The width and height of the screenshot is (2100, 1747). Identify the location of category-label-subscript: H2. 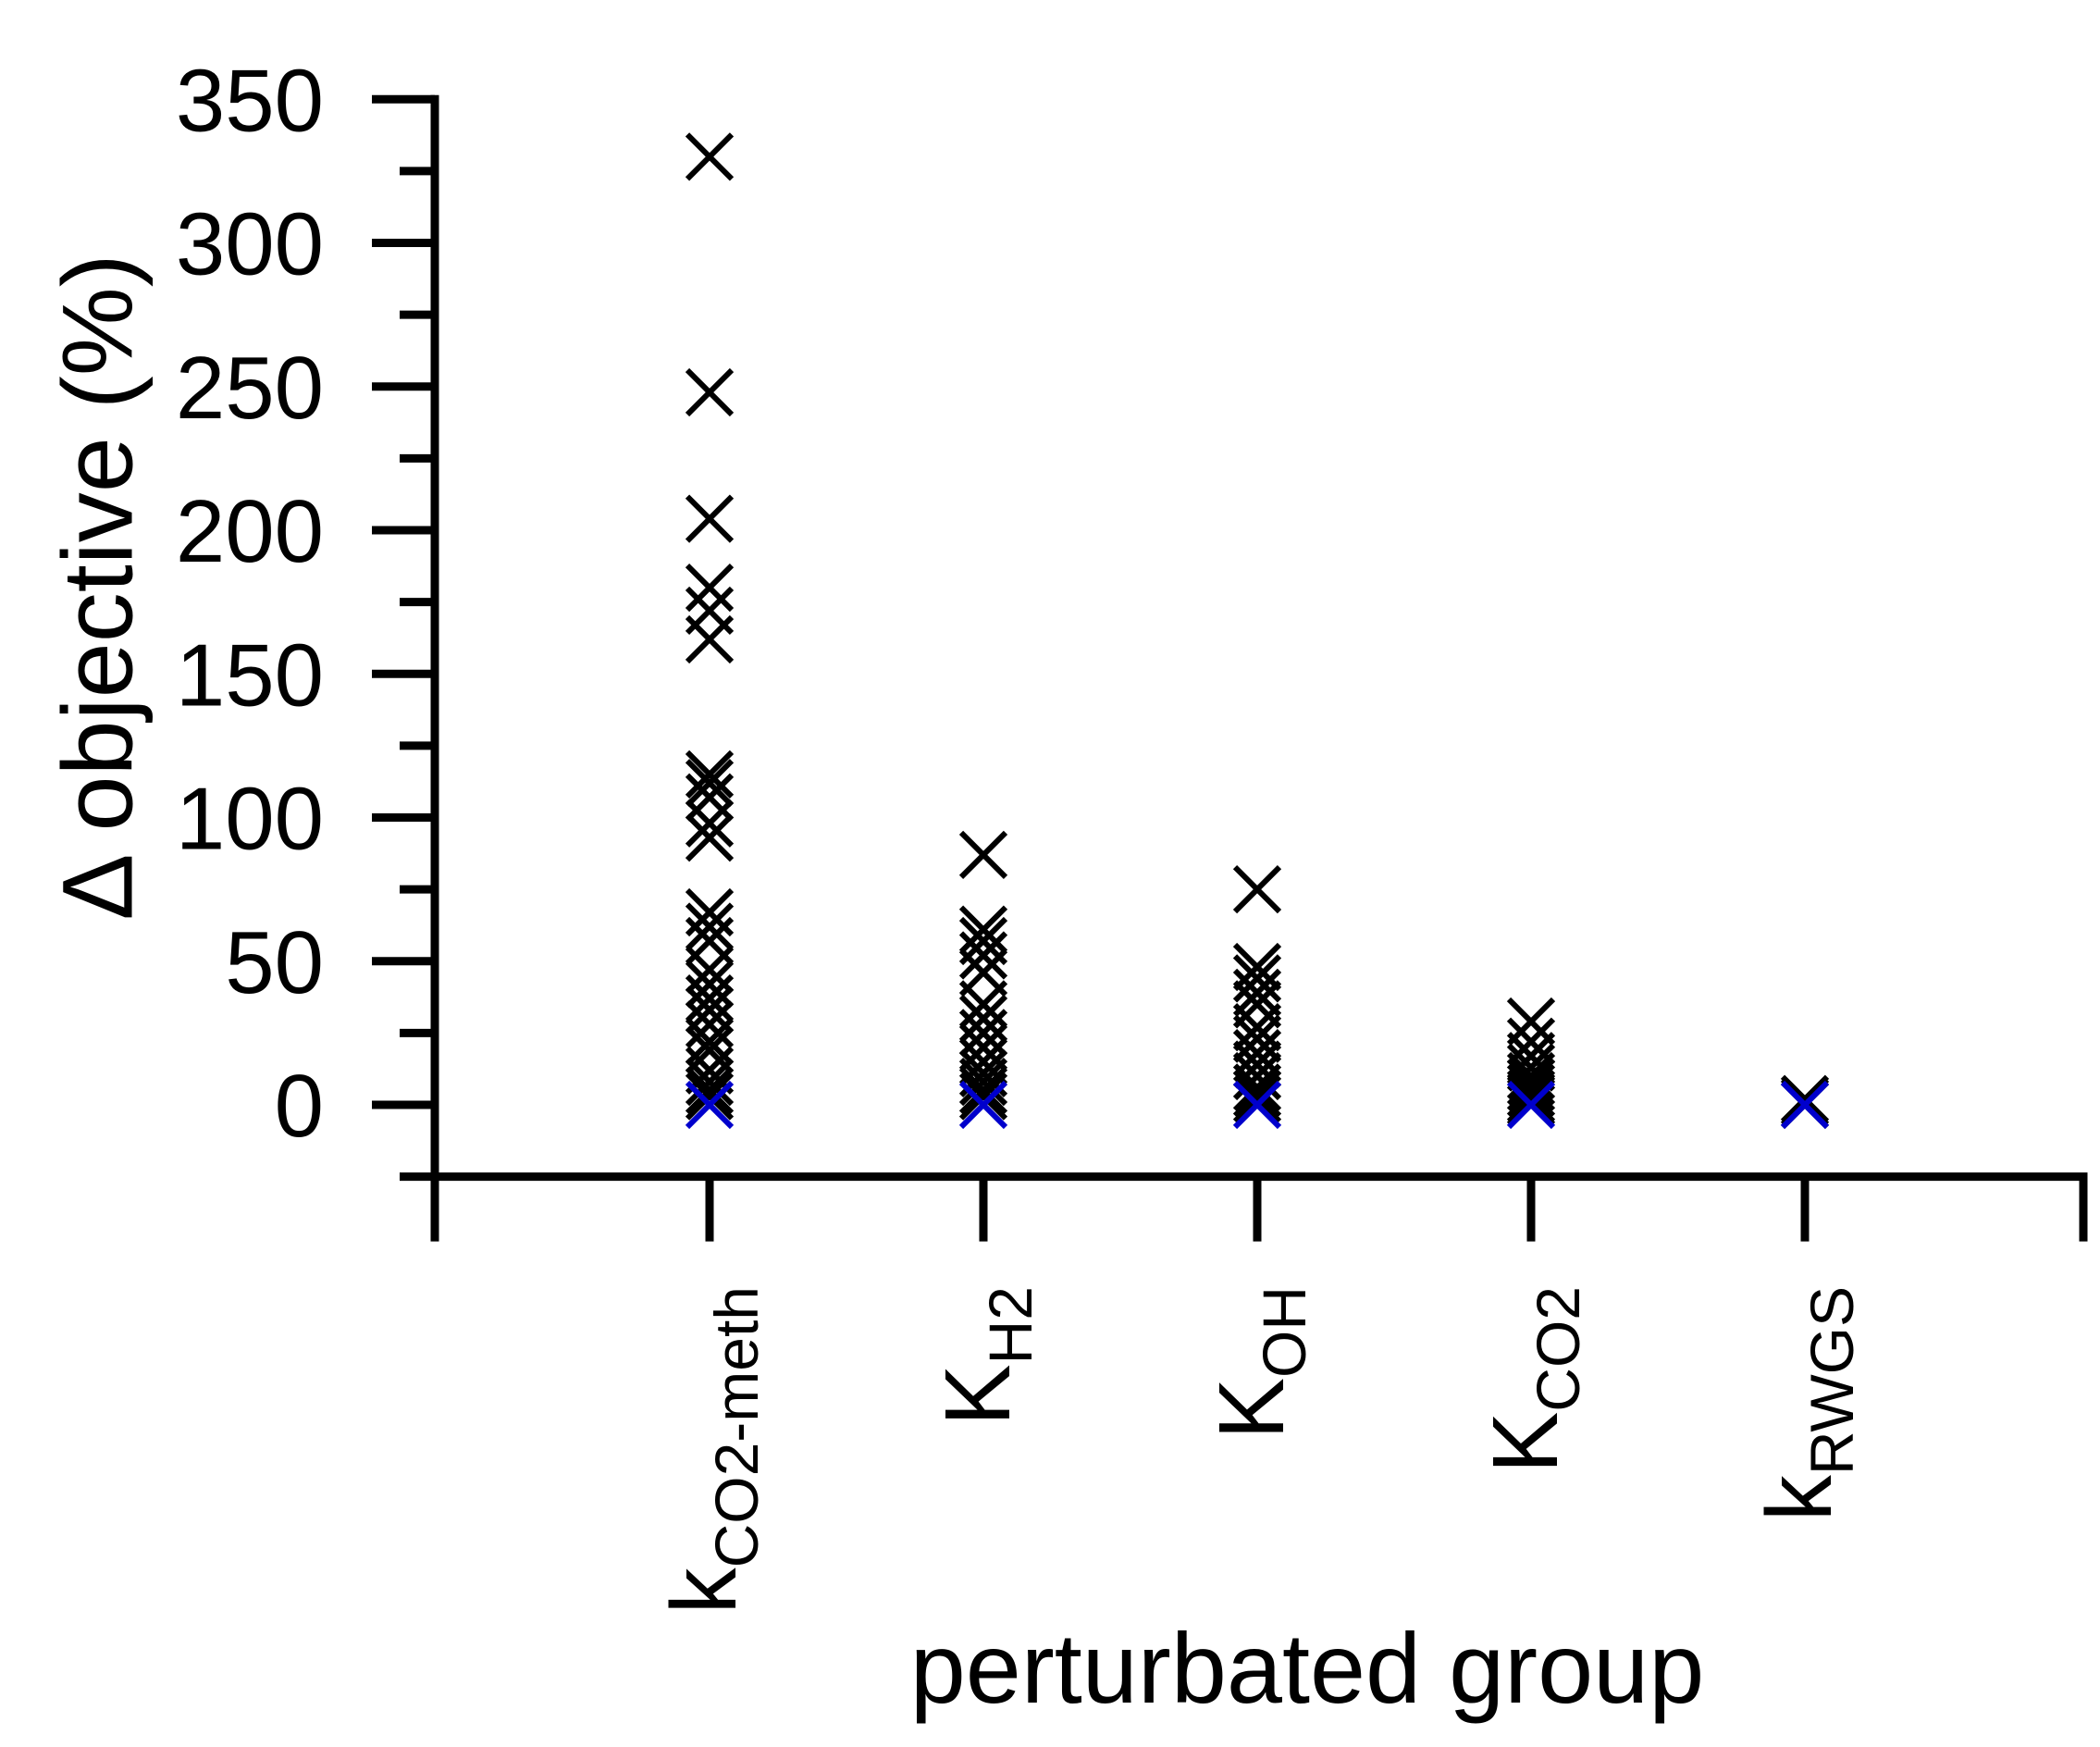
(1010, 1325).